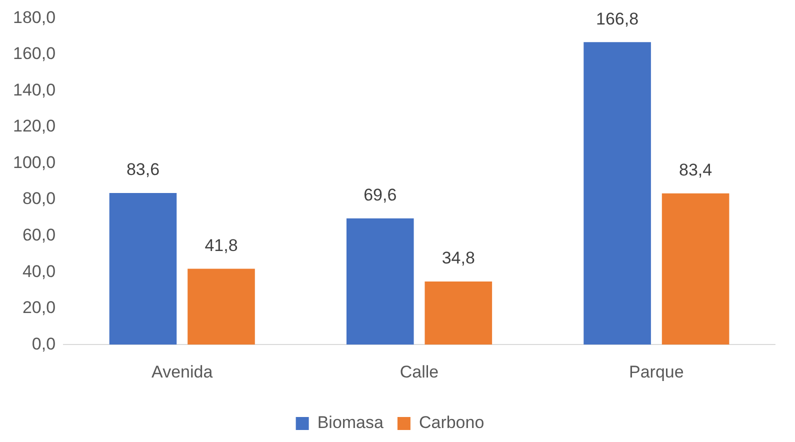 This screenshot has width=795, height=442. What do you see at coordinates (380, 195) in the screenshot?
I see `data-label: 69,6` at bounding box center [380, 195].